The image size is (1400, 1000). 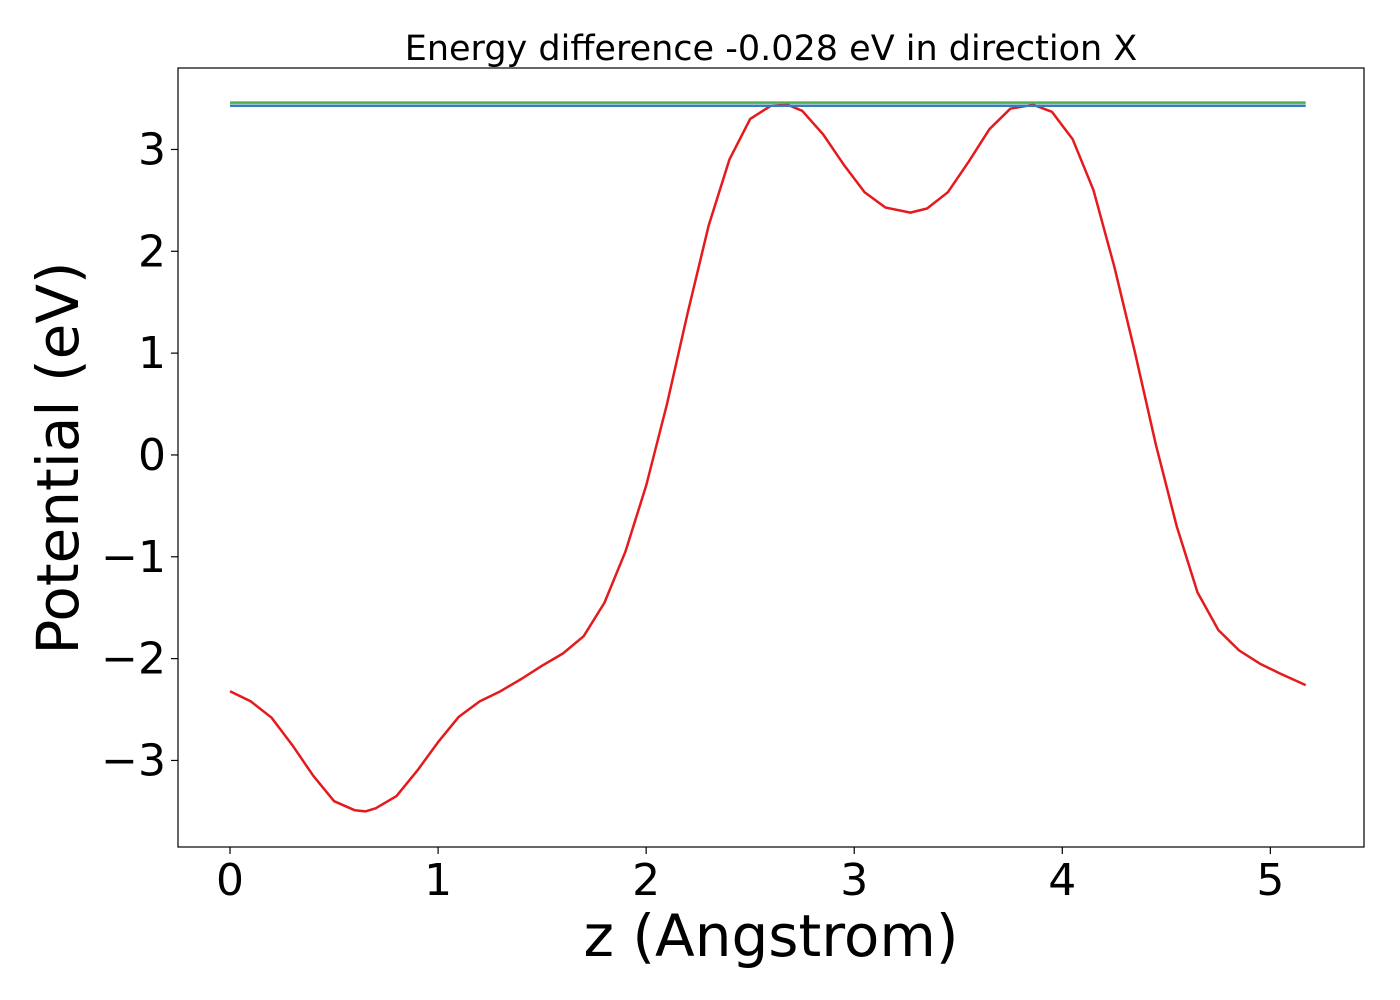 I want to click on y-tick-label: 3, so click(x=152, y=149).